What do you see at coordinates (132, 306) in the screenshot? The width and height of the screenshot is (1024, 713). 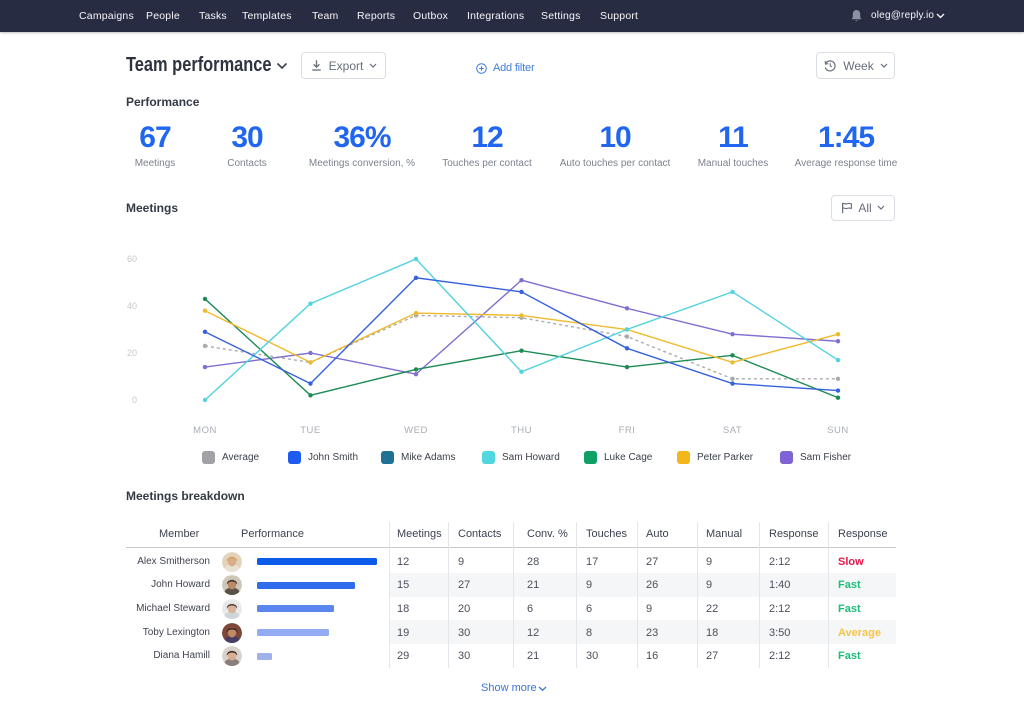 I see `svg-text: 40` at bounding box center [132, 306].